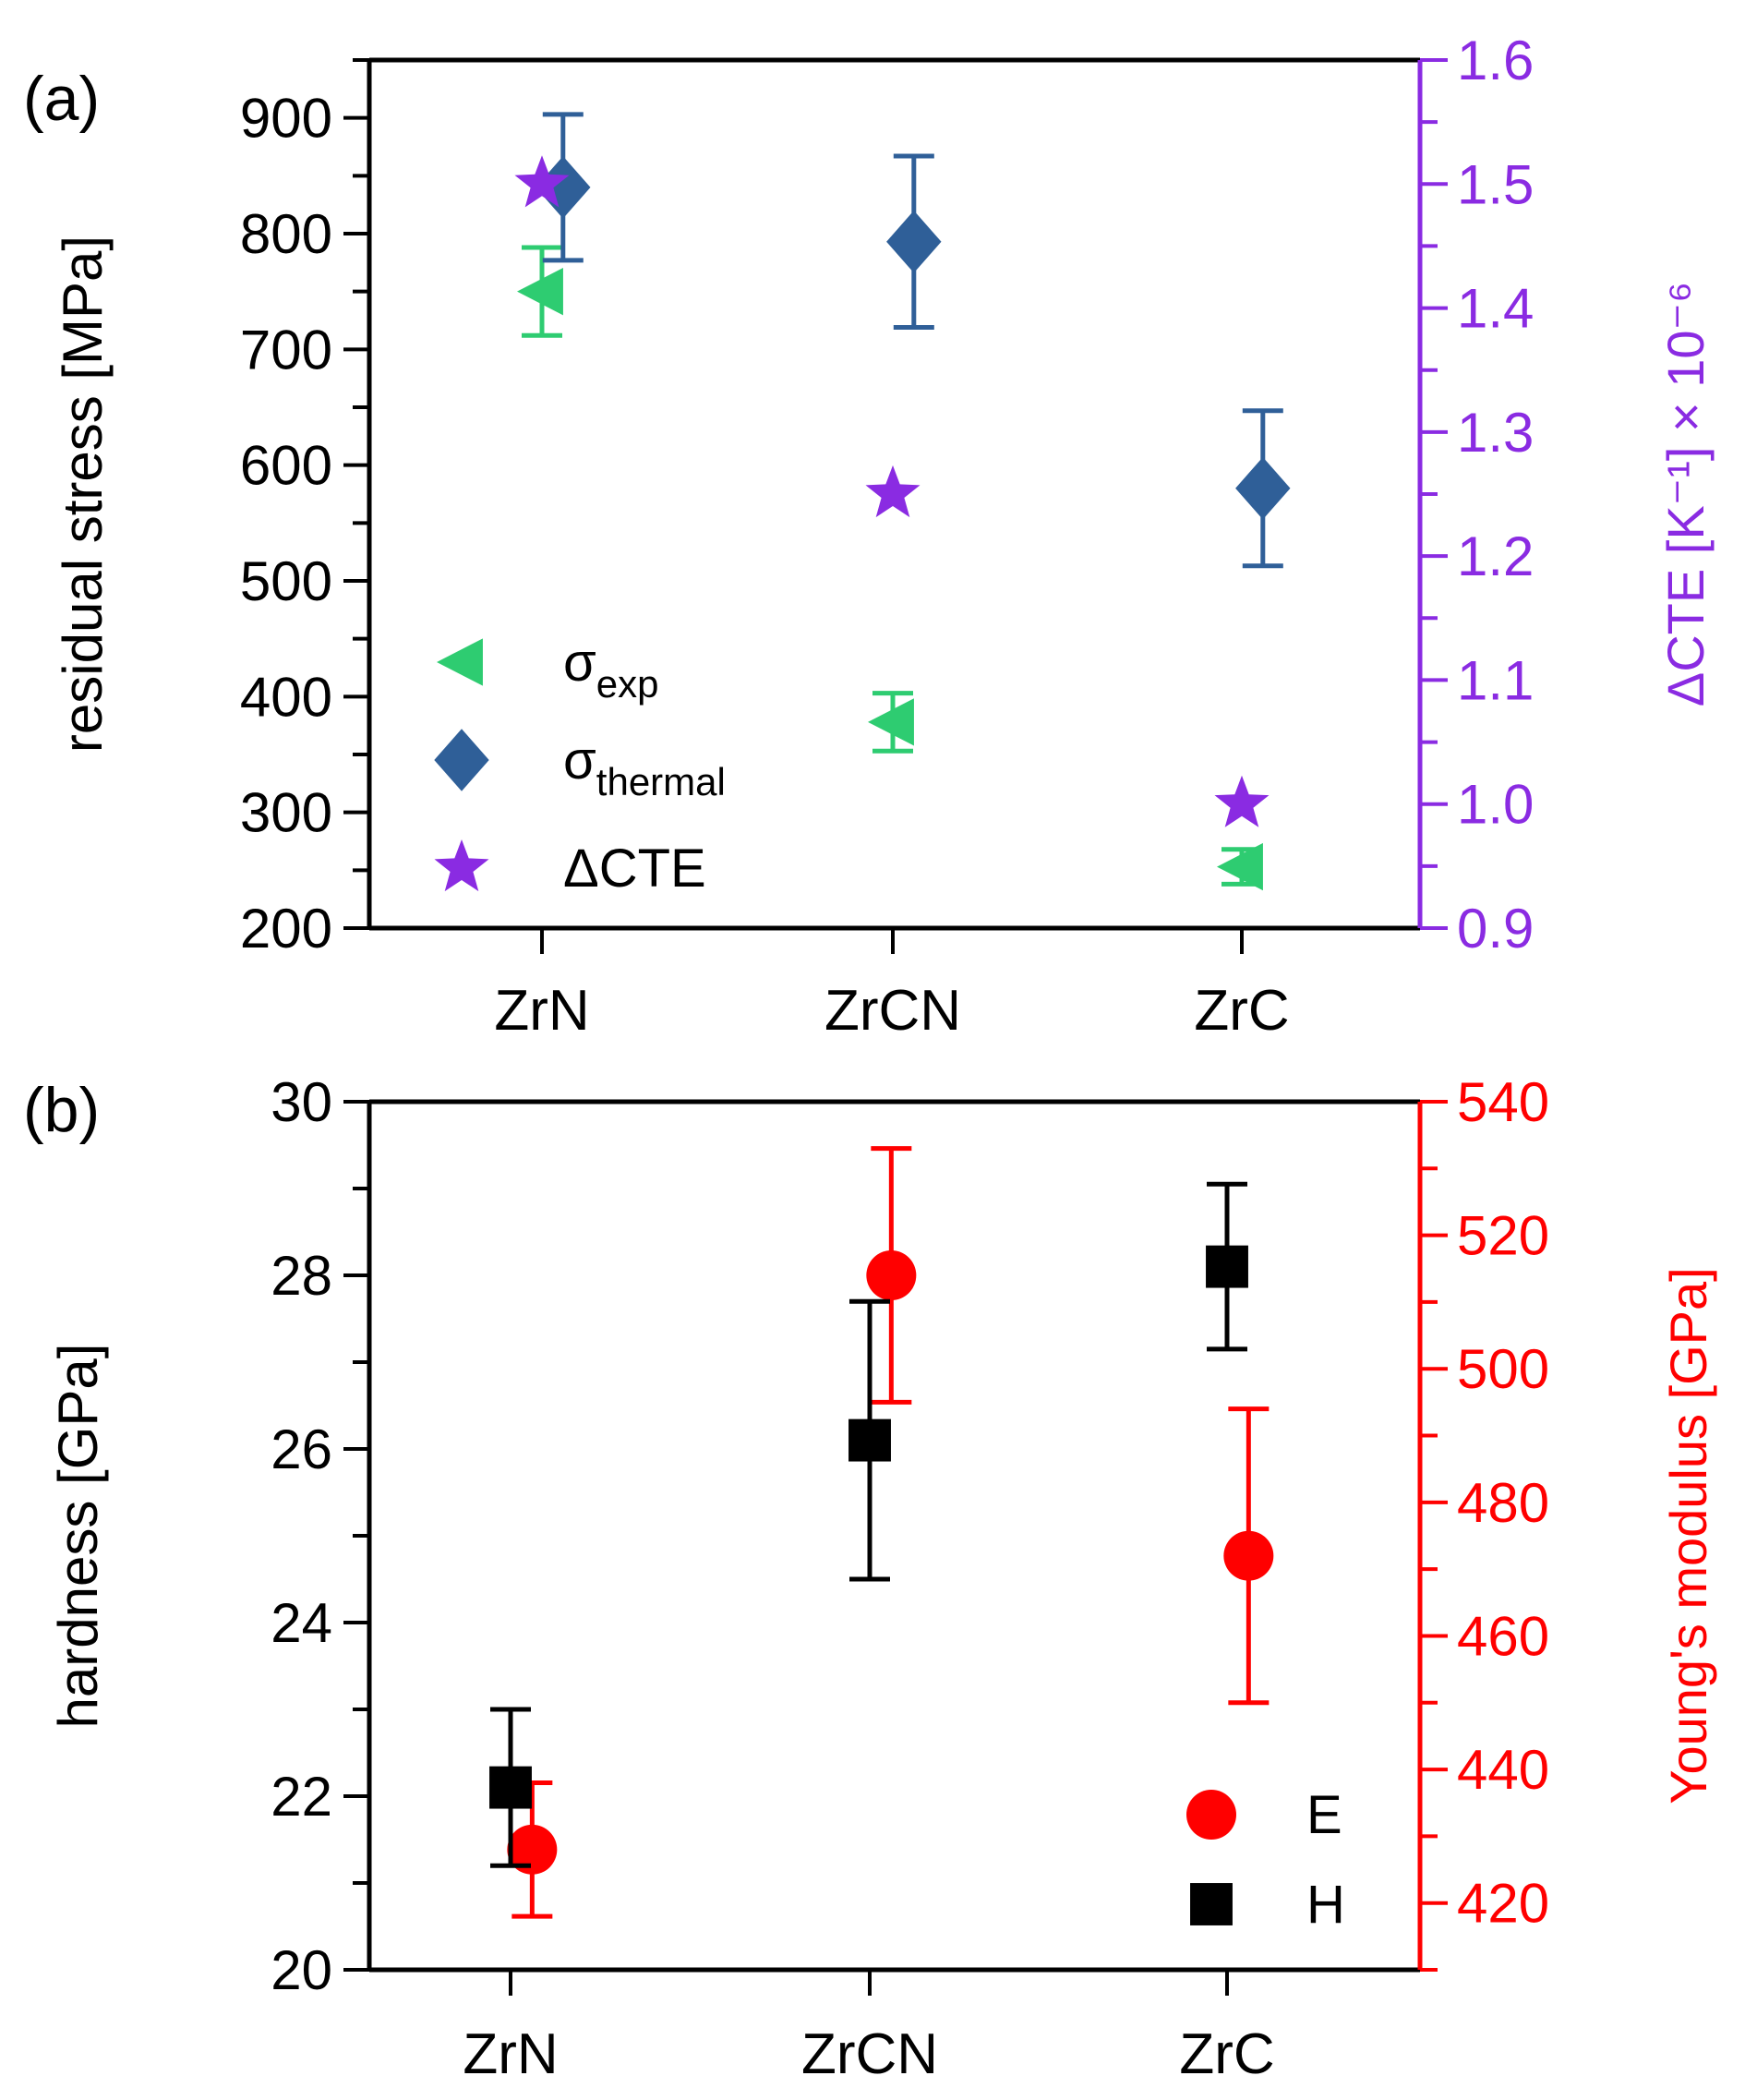 This screenshot has width=1757, height=2100. I want to click on left-tick-label: 500, so click(286, 581).